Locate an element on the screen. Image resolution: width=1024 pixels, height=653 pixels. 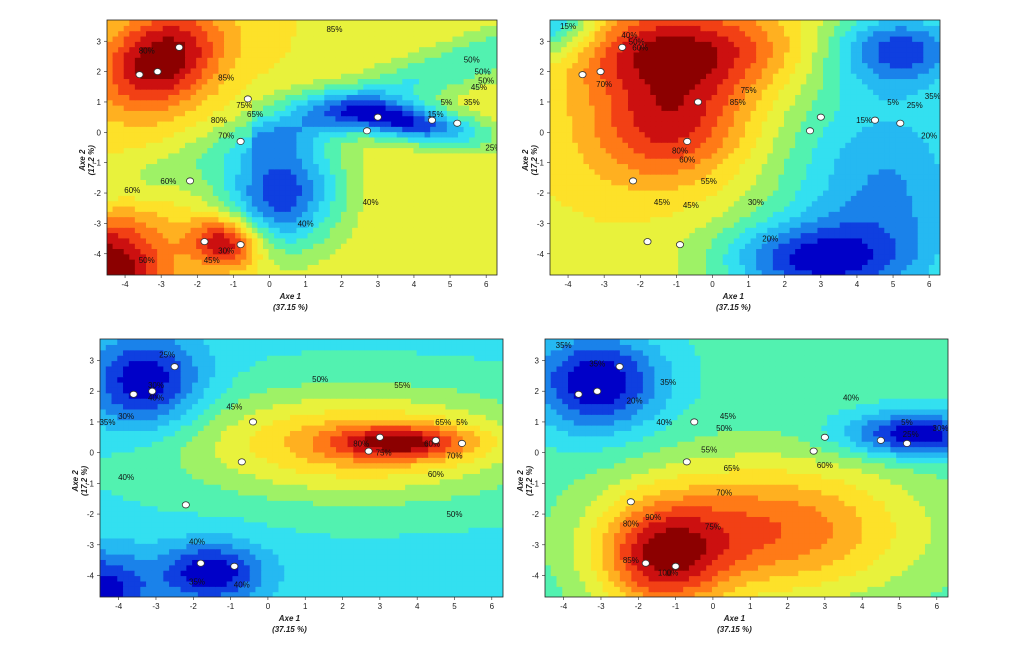
y-tick-label: -4 is located at coordinates (98, 254).